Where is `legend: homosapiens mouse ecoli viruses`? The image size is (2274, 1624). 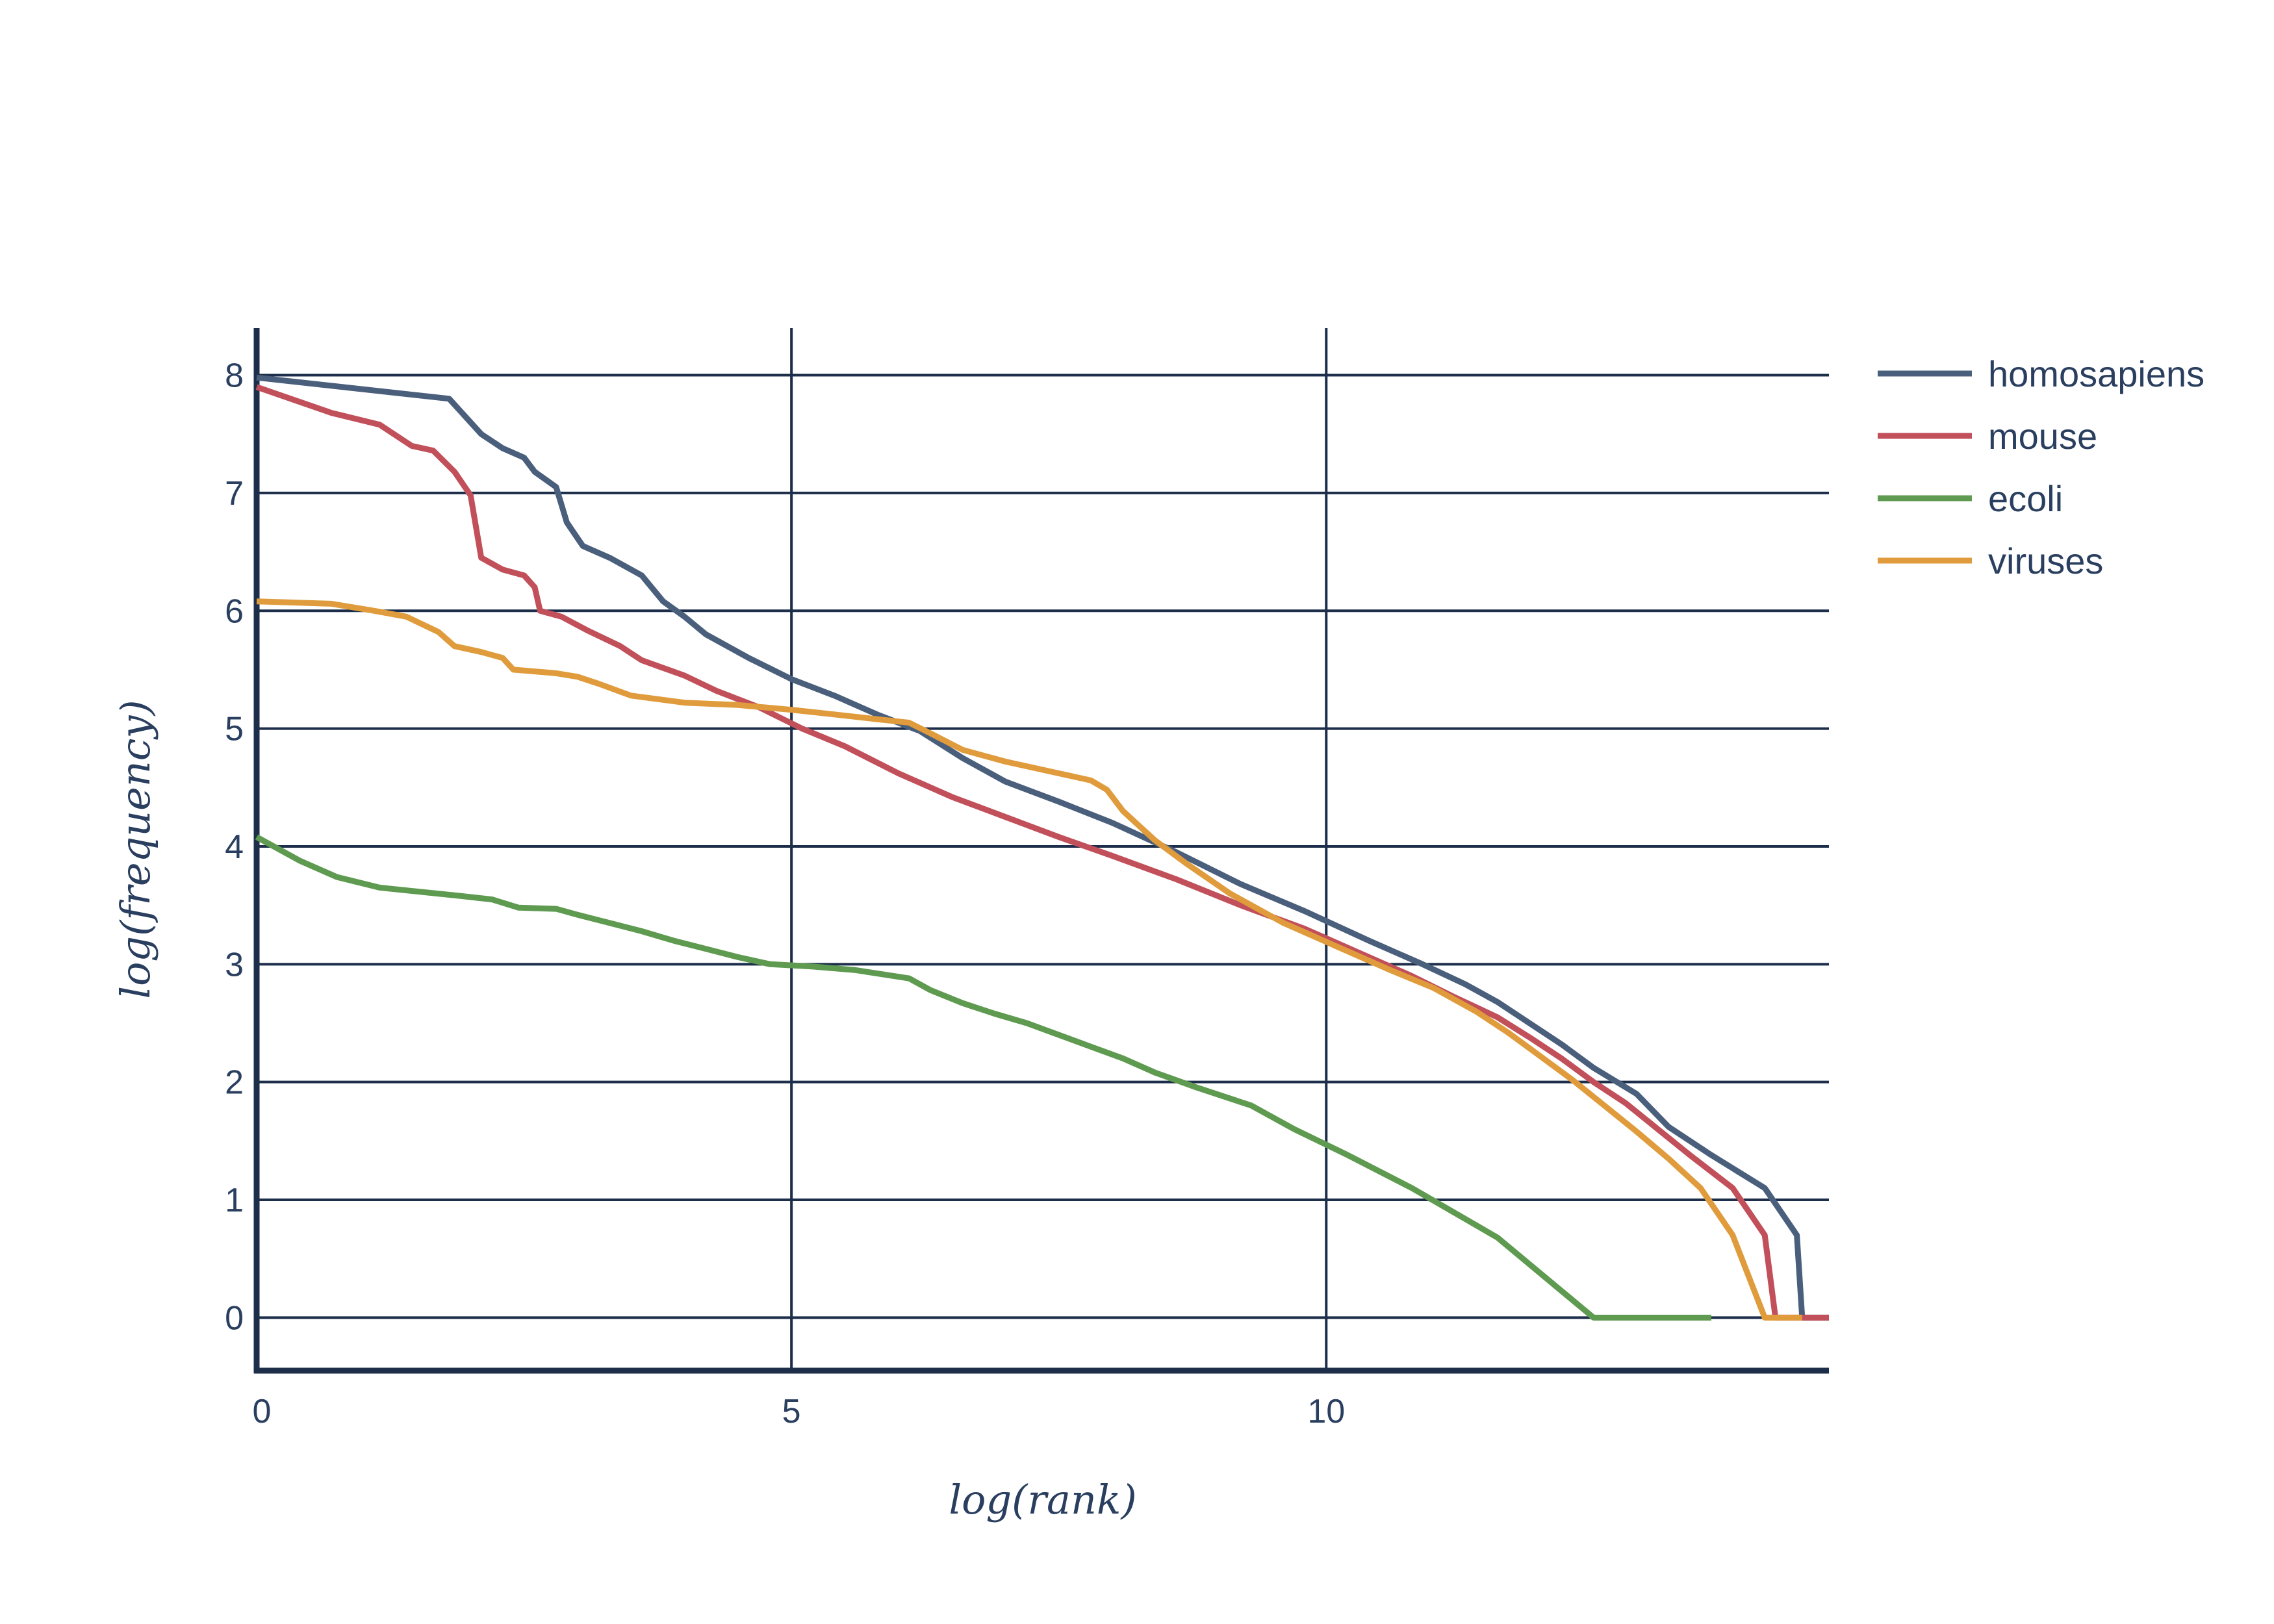 legend: homosapiens mouse ecoli viruses is located at coordinates (2041, 467).